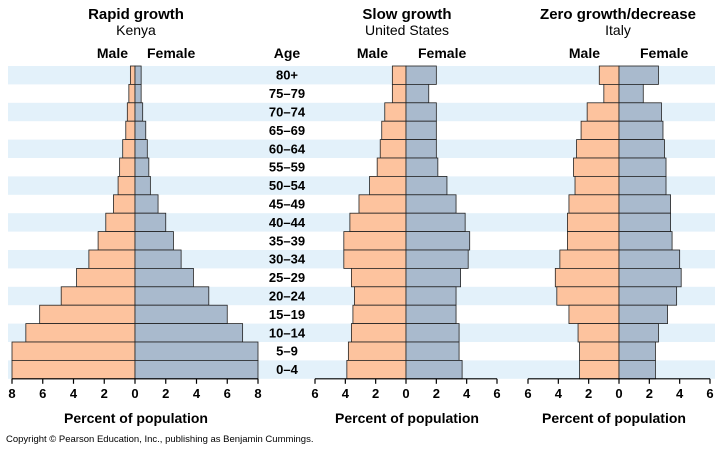 The image size is (723, 455). Describe the element at coordinates (287, 222) in the screenshot. I see `age-label: 40–44` at that location.